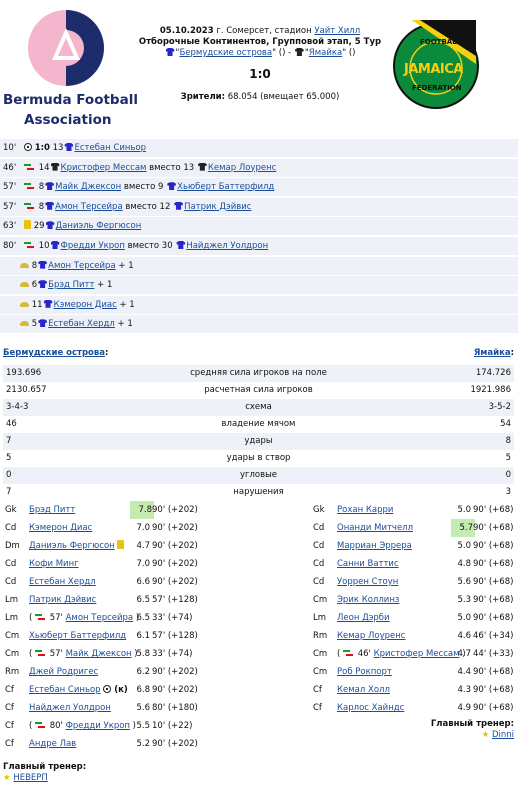  Describe the element at coordinates (226, 187) in the screenshot. I see `event-player2-link: Хьюберт Баттерфилд` at that location.